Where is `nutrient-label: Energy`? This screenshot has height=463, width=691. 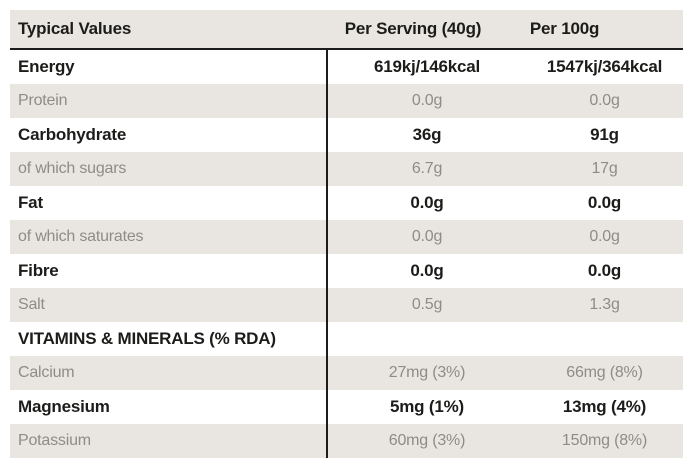 nutrient-label: Energy is located at coordinates (46, 66).